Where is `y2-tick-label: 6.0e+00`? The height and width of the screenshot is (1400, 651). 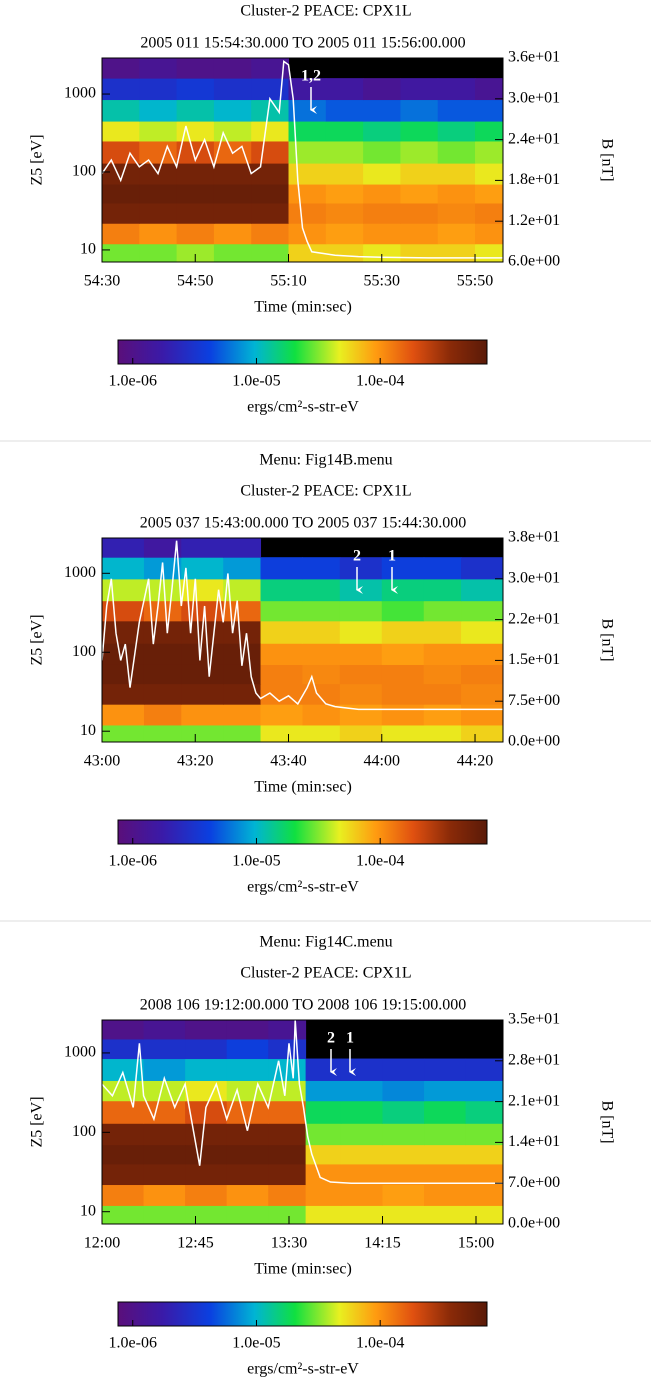
y2-tick-label: 6.0e+00 is located at coordinates (534, 261).